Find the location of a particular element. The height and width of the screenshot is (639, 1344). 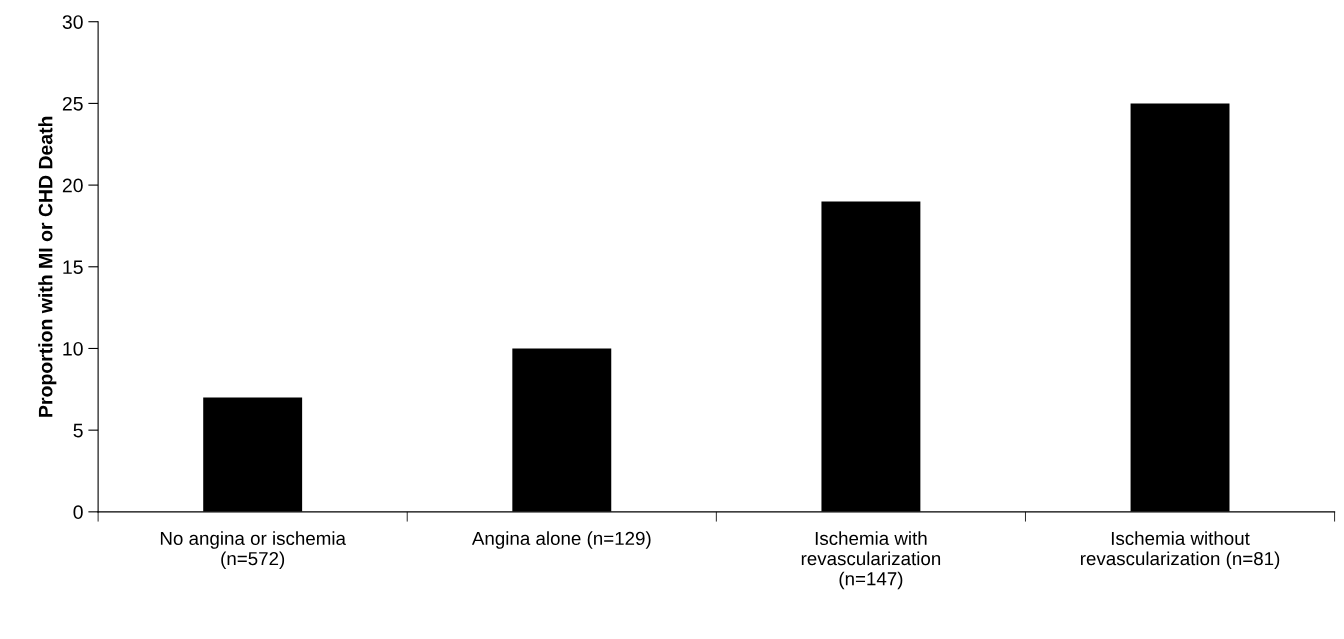

y-tick-label: 30 is located at coordinates (72, 22).